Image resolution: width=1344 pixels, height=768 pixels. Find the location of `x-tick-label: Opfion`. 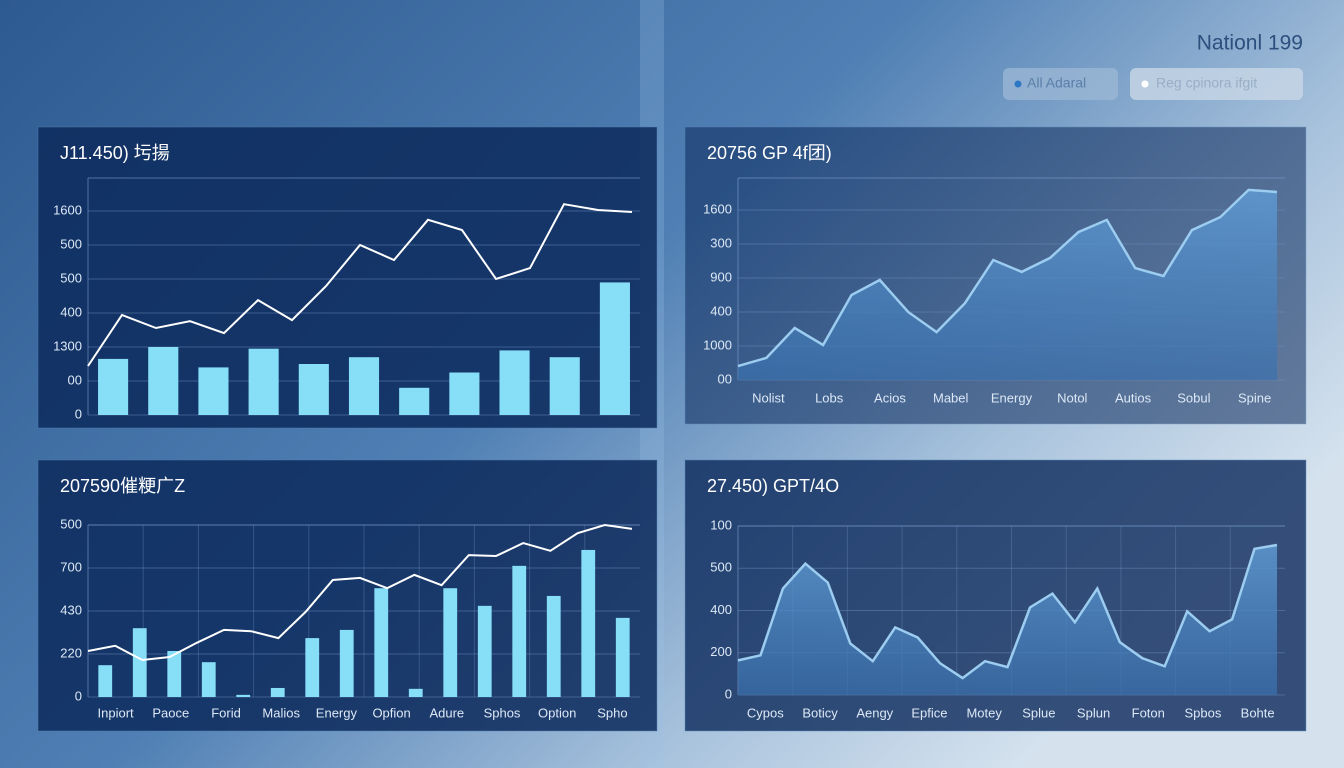

x-tick-label: Opfion is located at coordinates (391, 712).